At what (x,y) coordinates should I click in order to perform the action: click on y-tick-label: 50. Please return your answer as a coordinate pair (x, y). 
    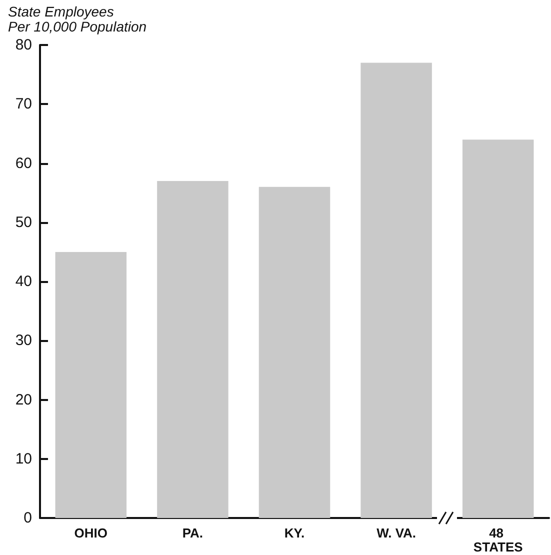
    Looking at the image, I should click on (23, 222).